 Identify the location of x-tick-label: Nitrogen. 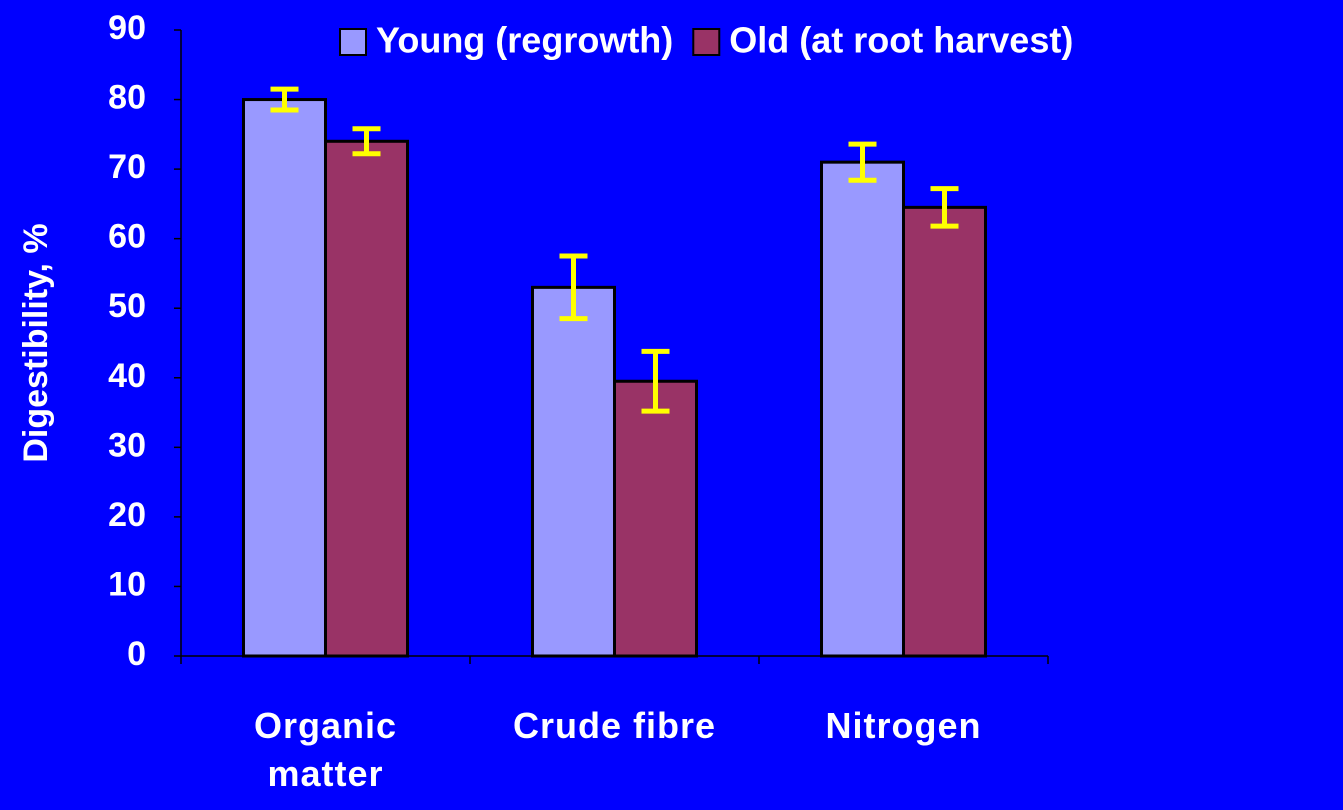
(903, 725).